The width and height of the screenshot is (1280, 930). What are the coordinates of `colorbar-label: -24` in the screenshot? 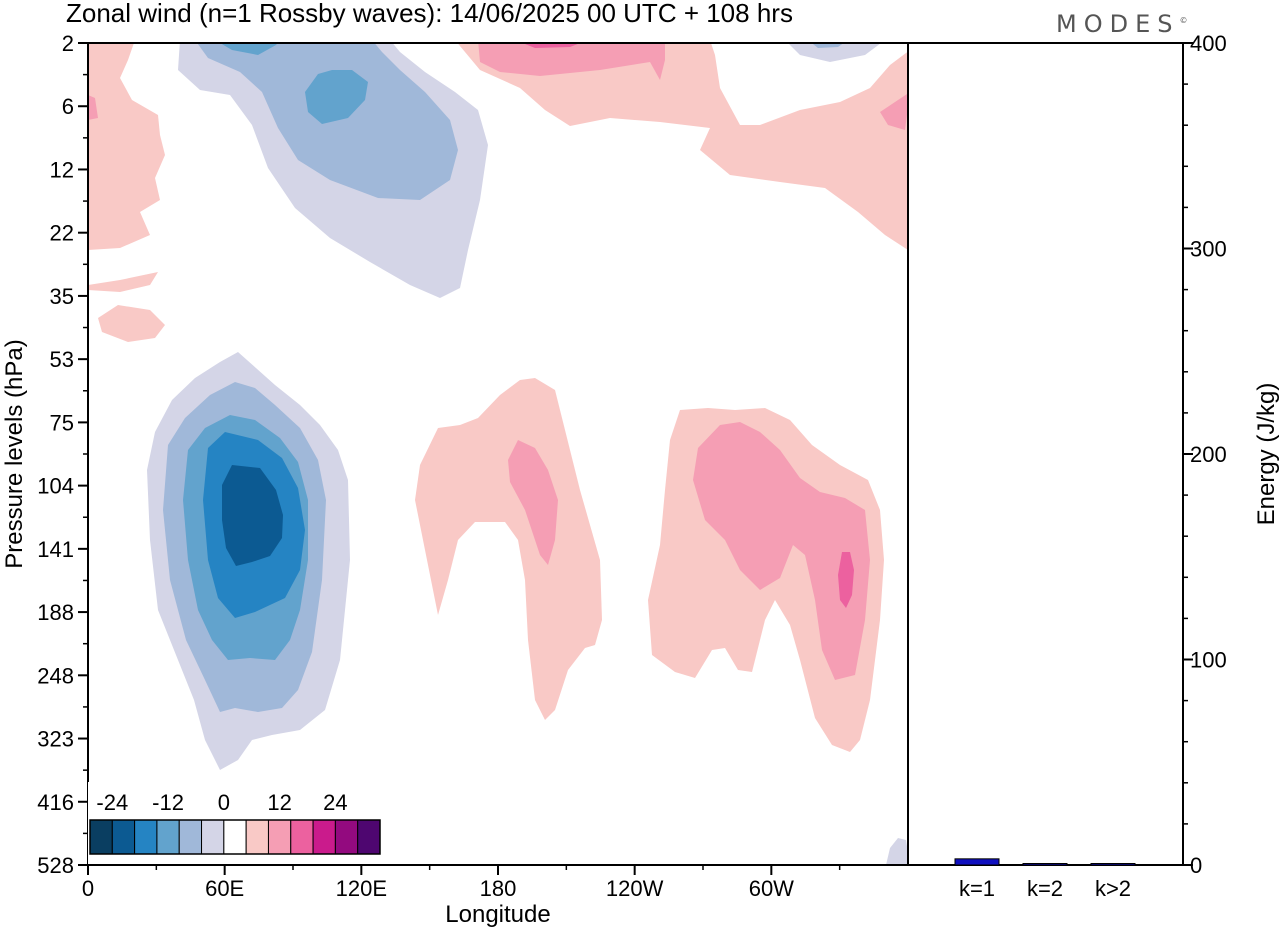 It's located at (112, 802).